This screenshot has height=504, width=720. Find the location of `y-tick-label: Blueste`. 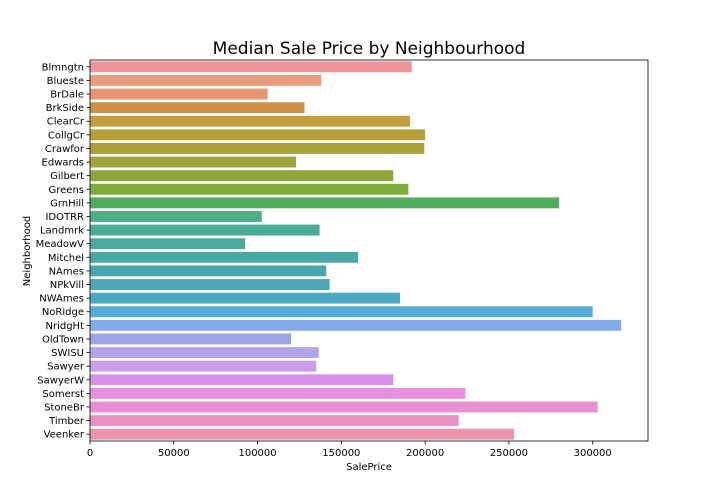

y-tick-label: Blueste is located at coordinates (65, 81).